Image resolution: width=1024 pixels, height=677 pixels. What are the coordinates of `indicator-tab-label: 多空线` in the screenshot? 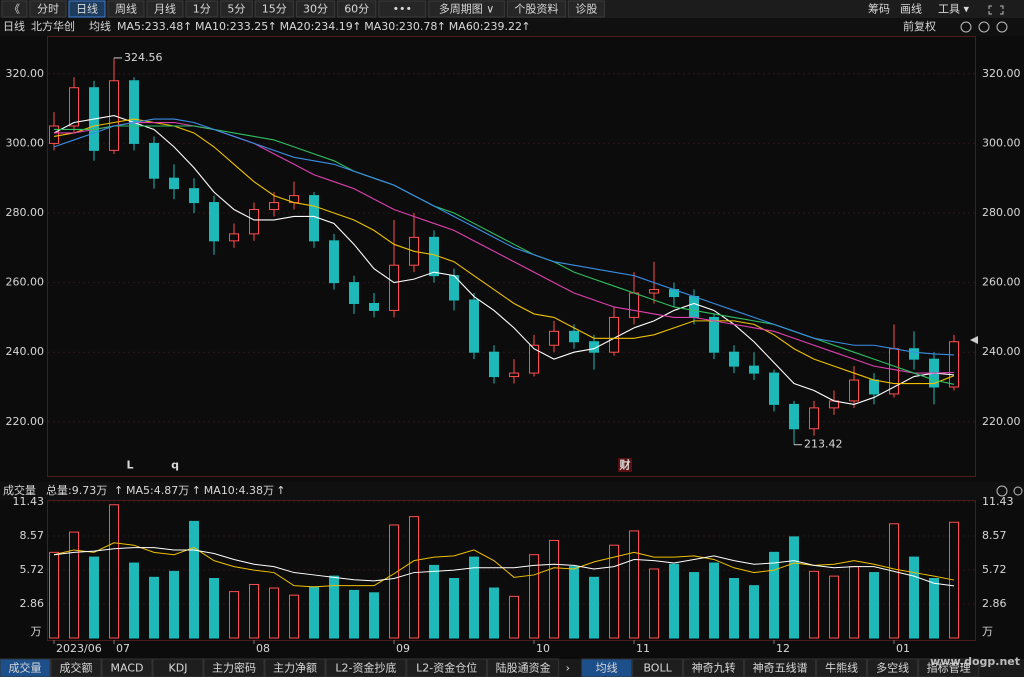 It's located at (892, 668).